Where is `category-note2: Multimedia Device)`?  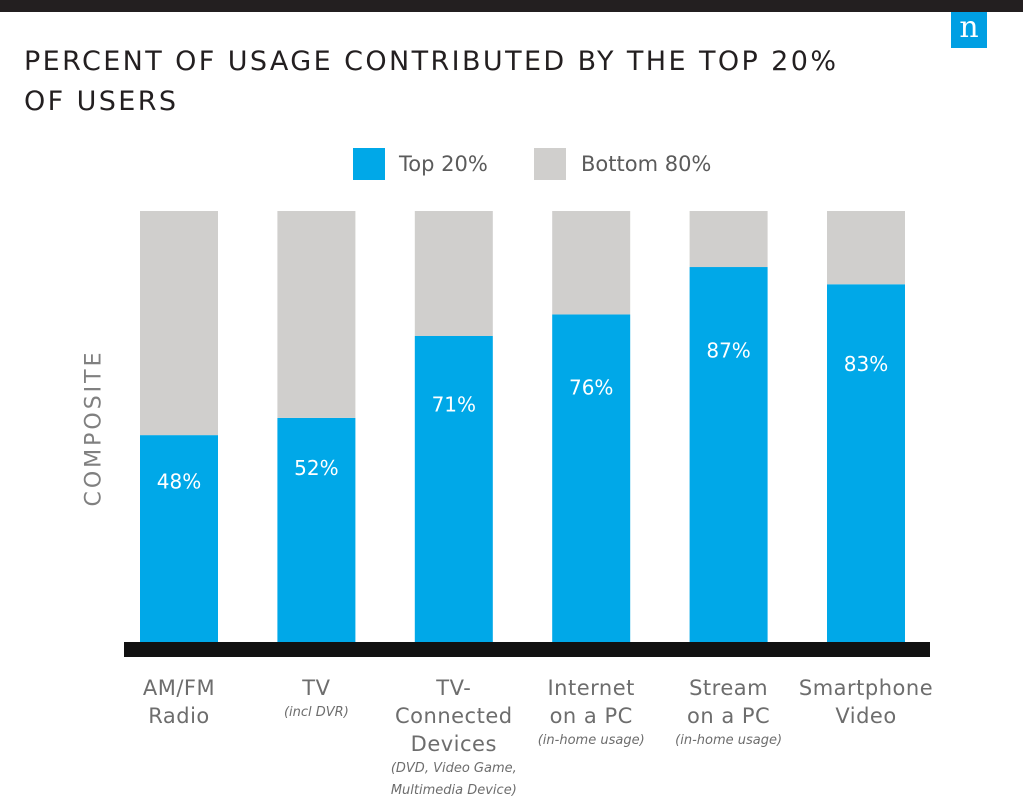
category-note2: Multimedia Device) is located at coordinates (453, 790).